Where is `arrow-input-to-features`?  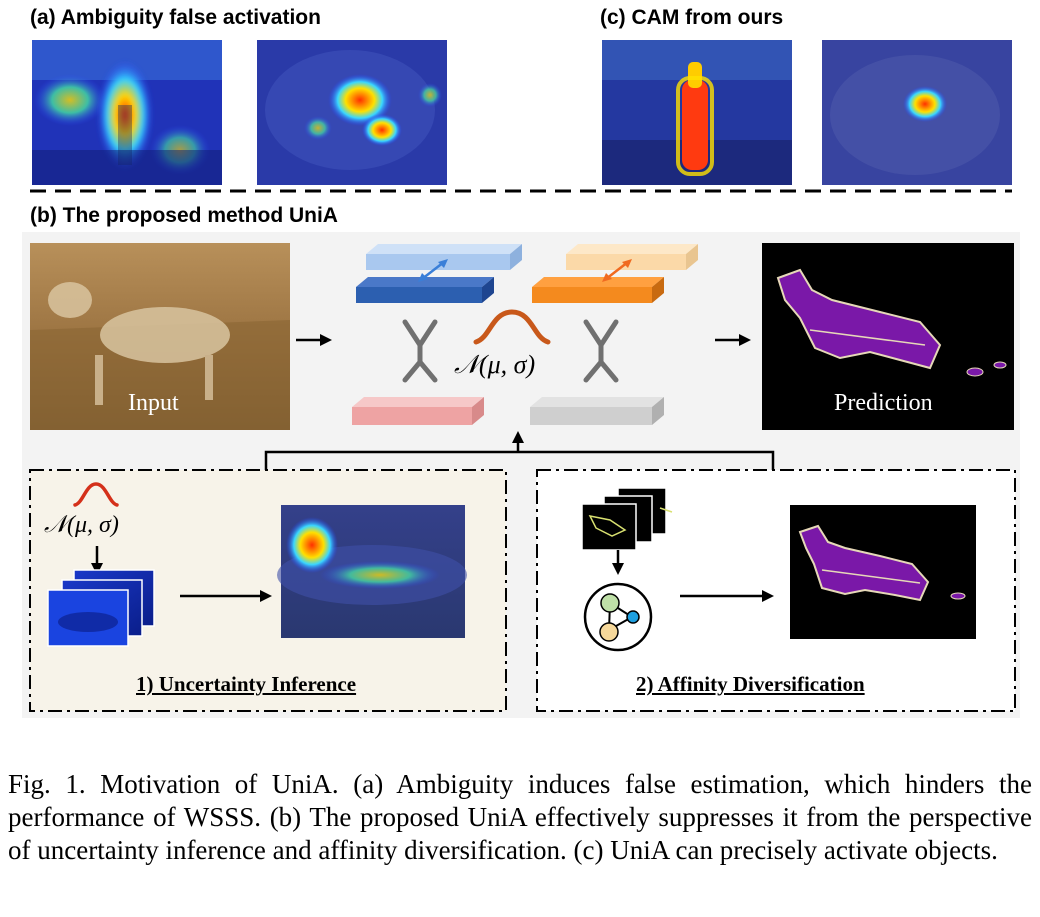 arrow-input-to-features is located at coordinates (314, 340).